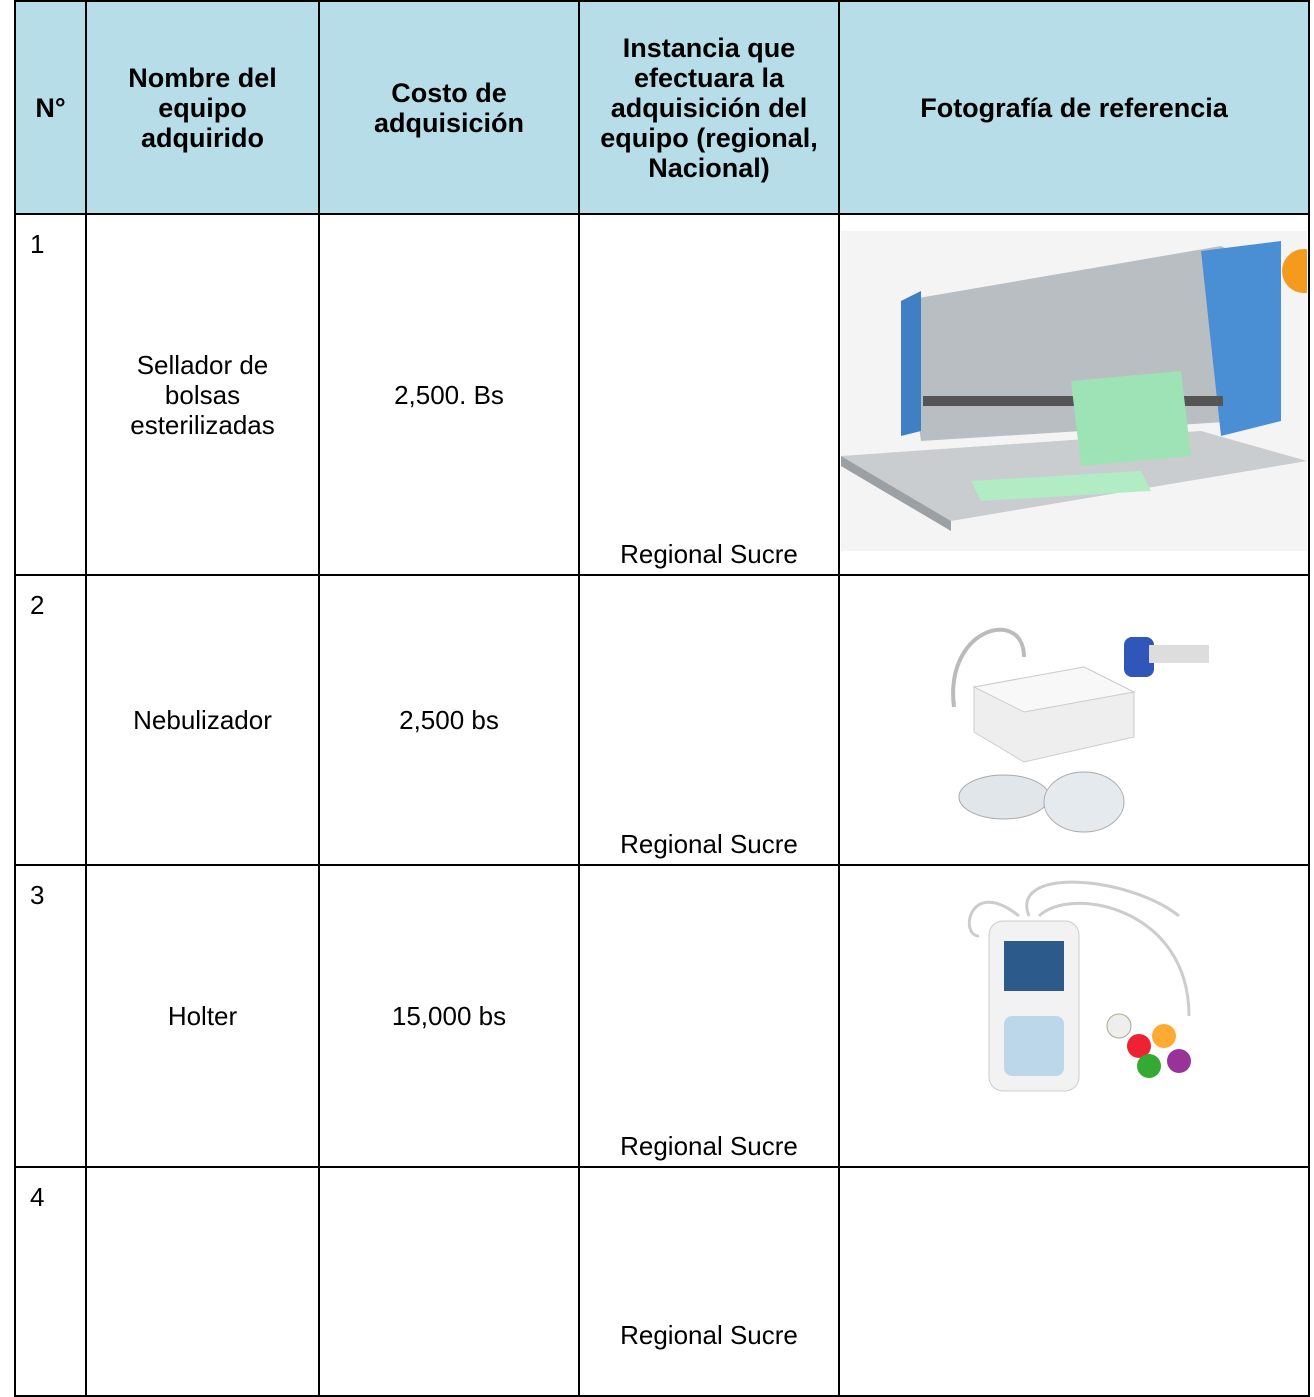 Image resolution: width=1314 pixels, height=1397 pixels. I want to click on header-cell: Fotografía de referencia, so click(1074, 107).